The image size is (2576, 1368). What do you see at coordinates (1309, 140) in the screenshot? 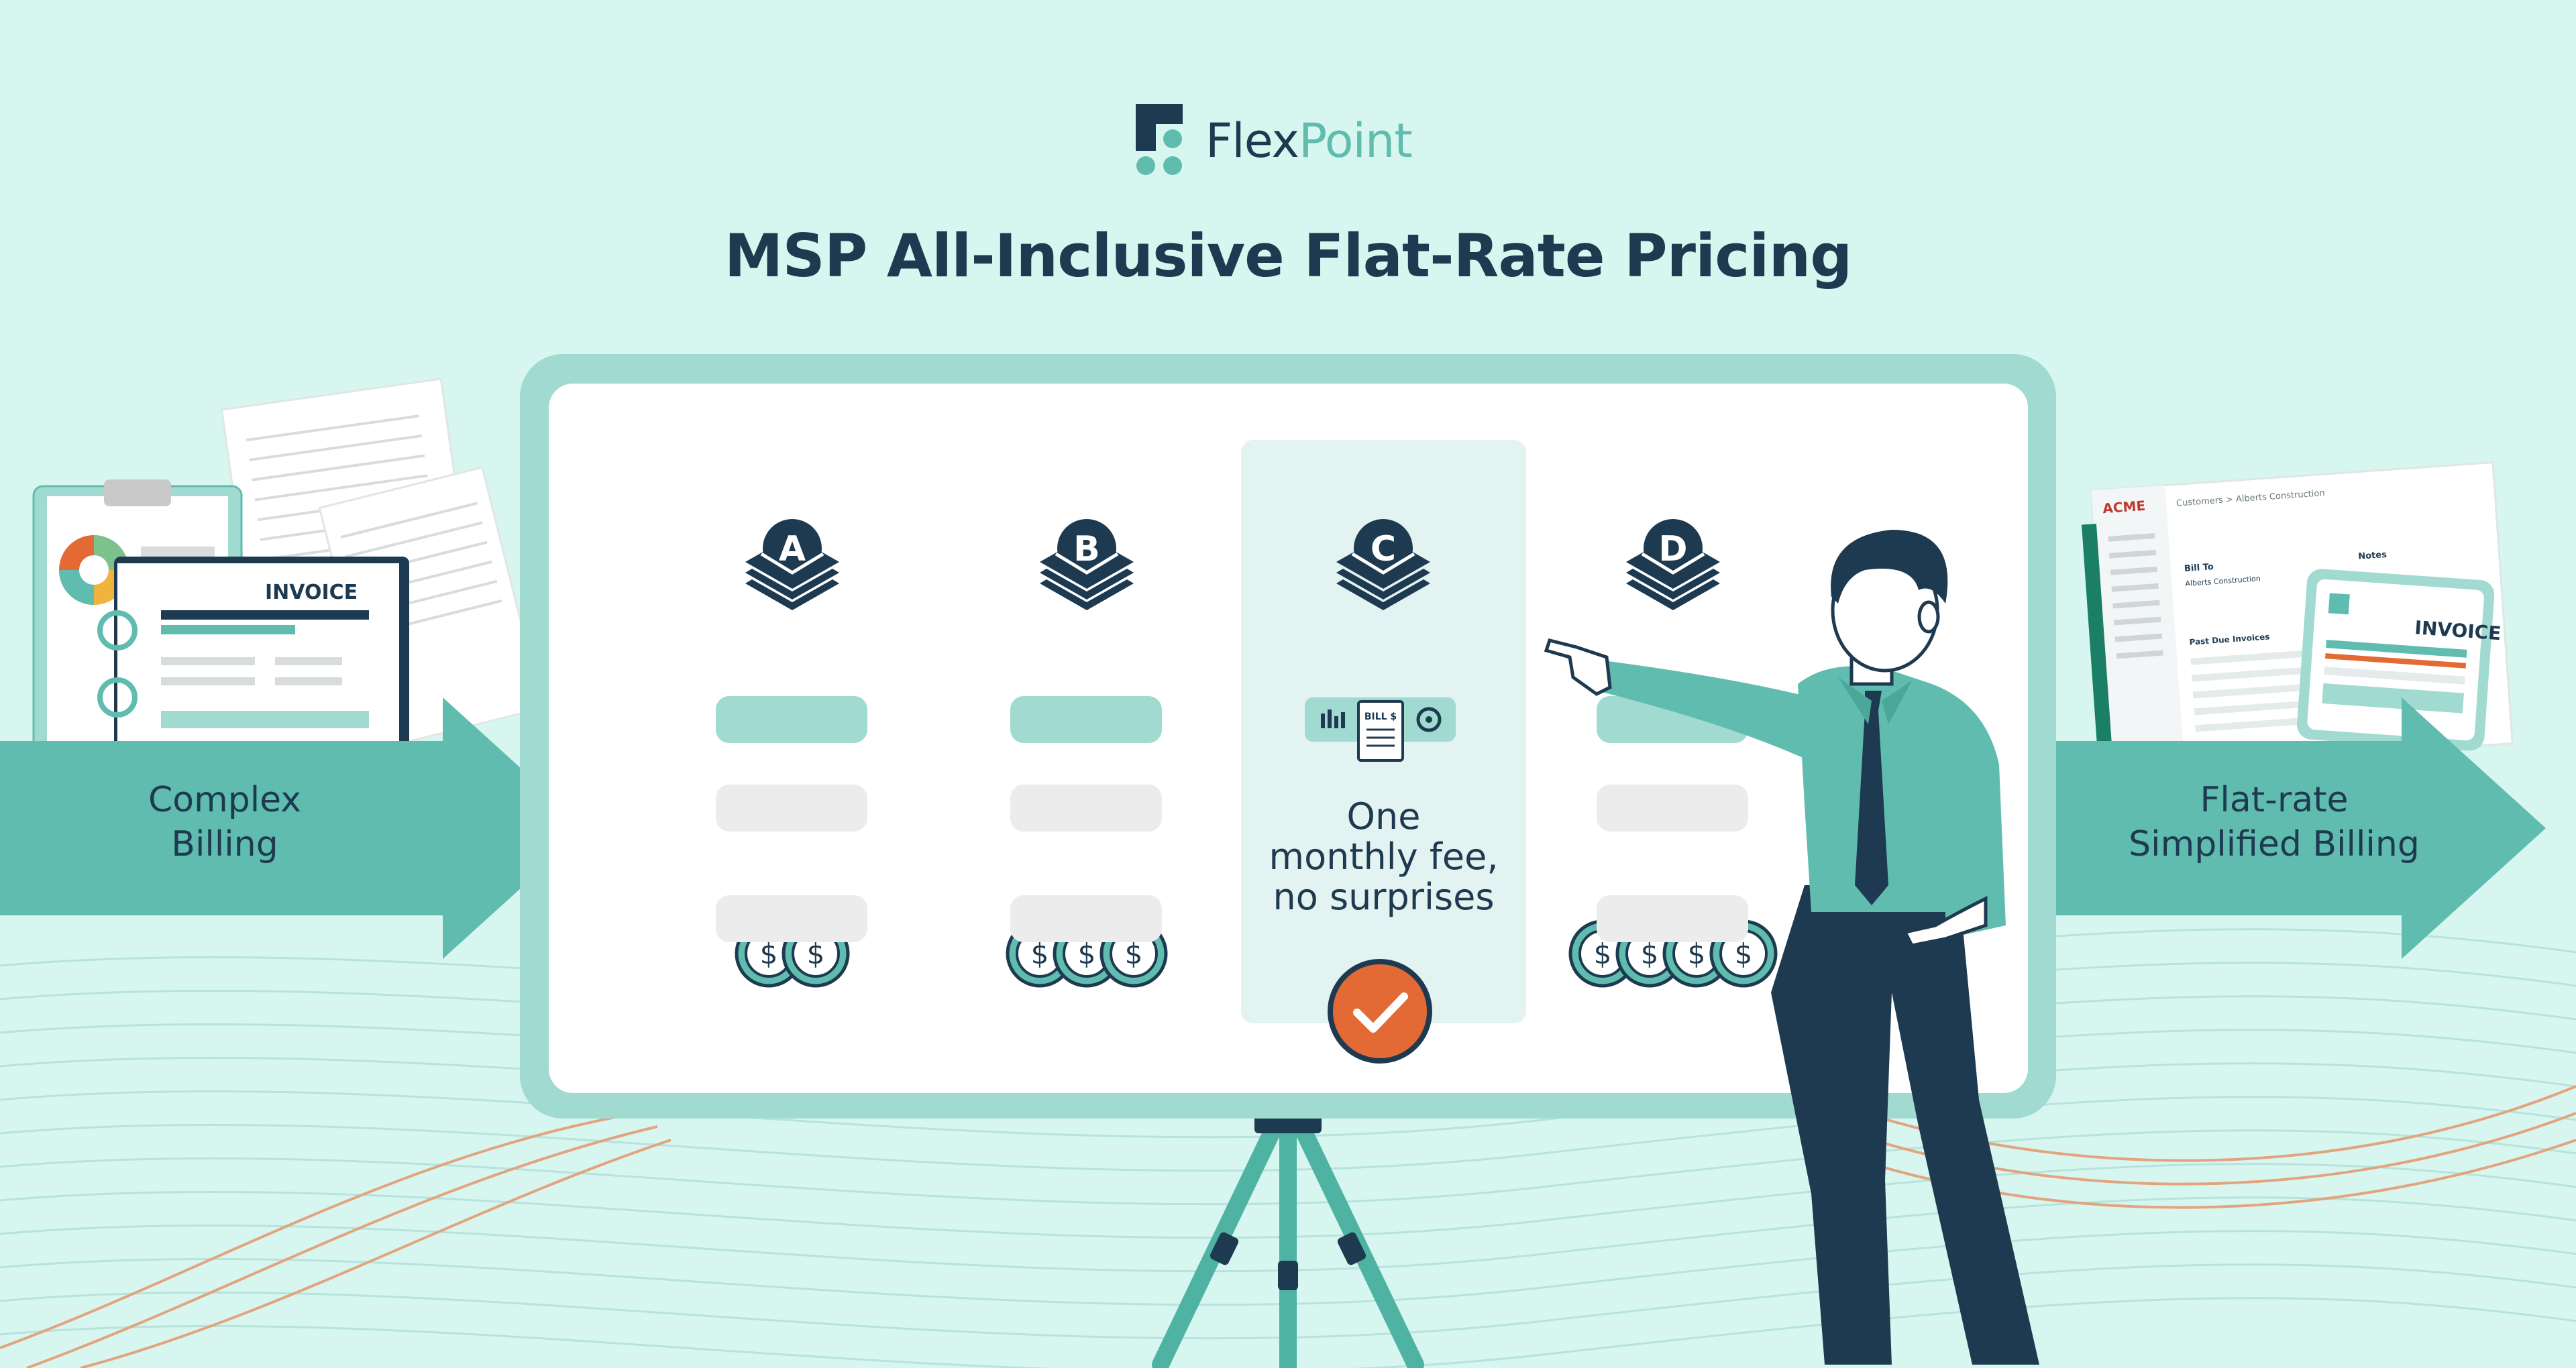
I see `brand-name: FlexPoint` at bounding box center [1309, 140].